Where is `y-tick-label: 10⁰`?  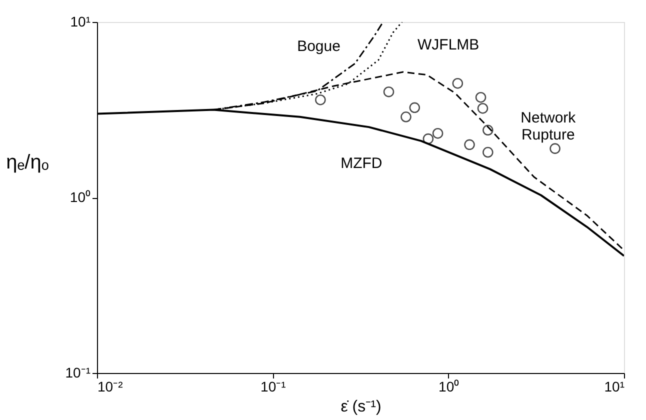 y-tick-label: 10⁰ is located at coordinates (80, 197).